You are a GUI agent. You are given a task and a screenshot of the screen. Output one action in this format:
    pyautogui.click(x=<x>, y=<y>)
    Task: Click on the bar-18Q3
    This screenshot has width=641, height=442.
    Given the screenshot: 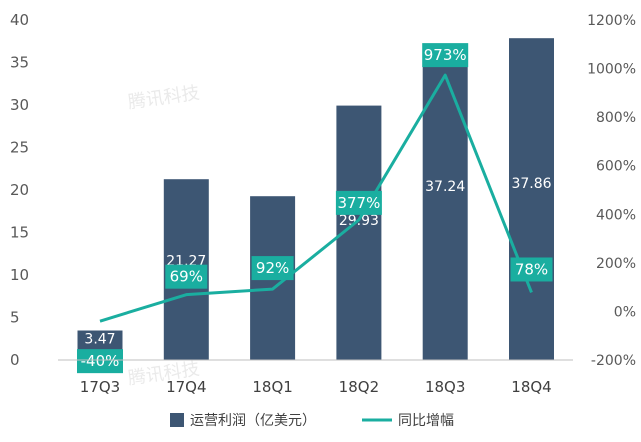 What is the action you would take?
    pyautogui.click(x=445, y=202)
    